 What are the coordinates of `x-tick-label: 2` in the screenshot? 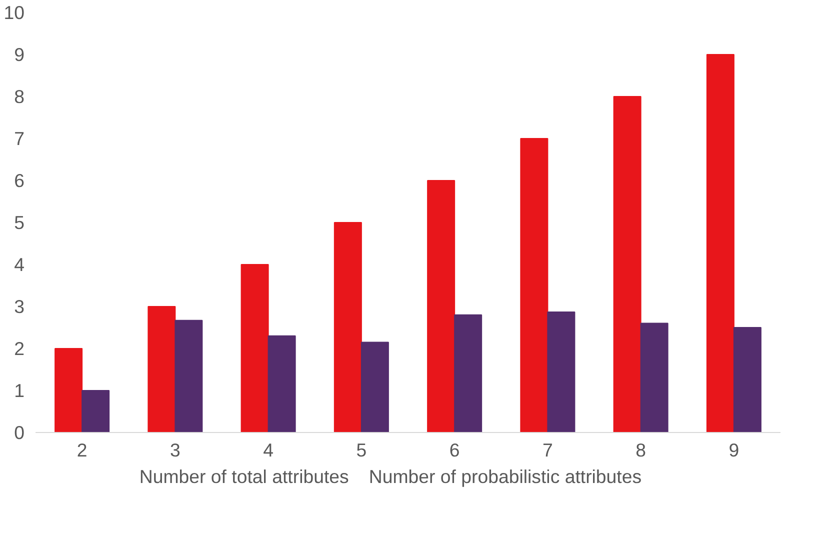 It's located at (82, 450).